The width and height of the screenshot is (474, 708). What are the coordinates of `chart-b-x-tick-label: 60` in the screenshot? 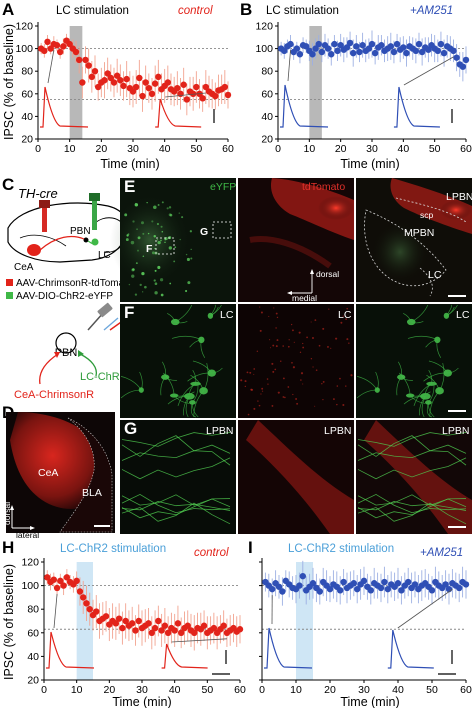 It's located at (466, 149).